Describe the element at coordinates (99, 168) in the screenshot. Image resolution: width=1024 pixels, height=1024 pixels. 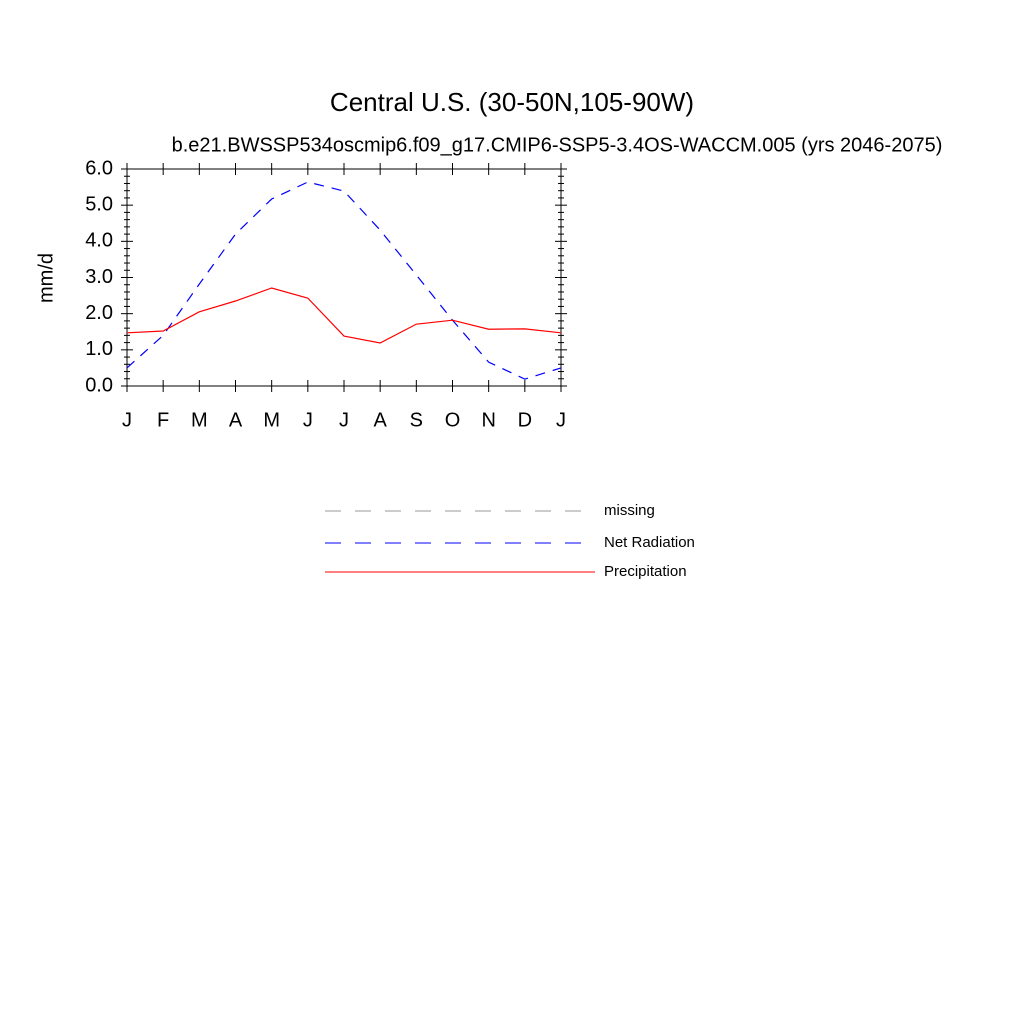
I see `y-tick-label: 6.0` at that location.